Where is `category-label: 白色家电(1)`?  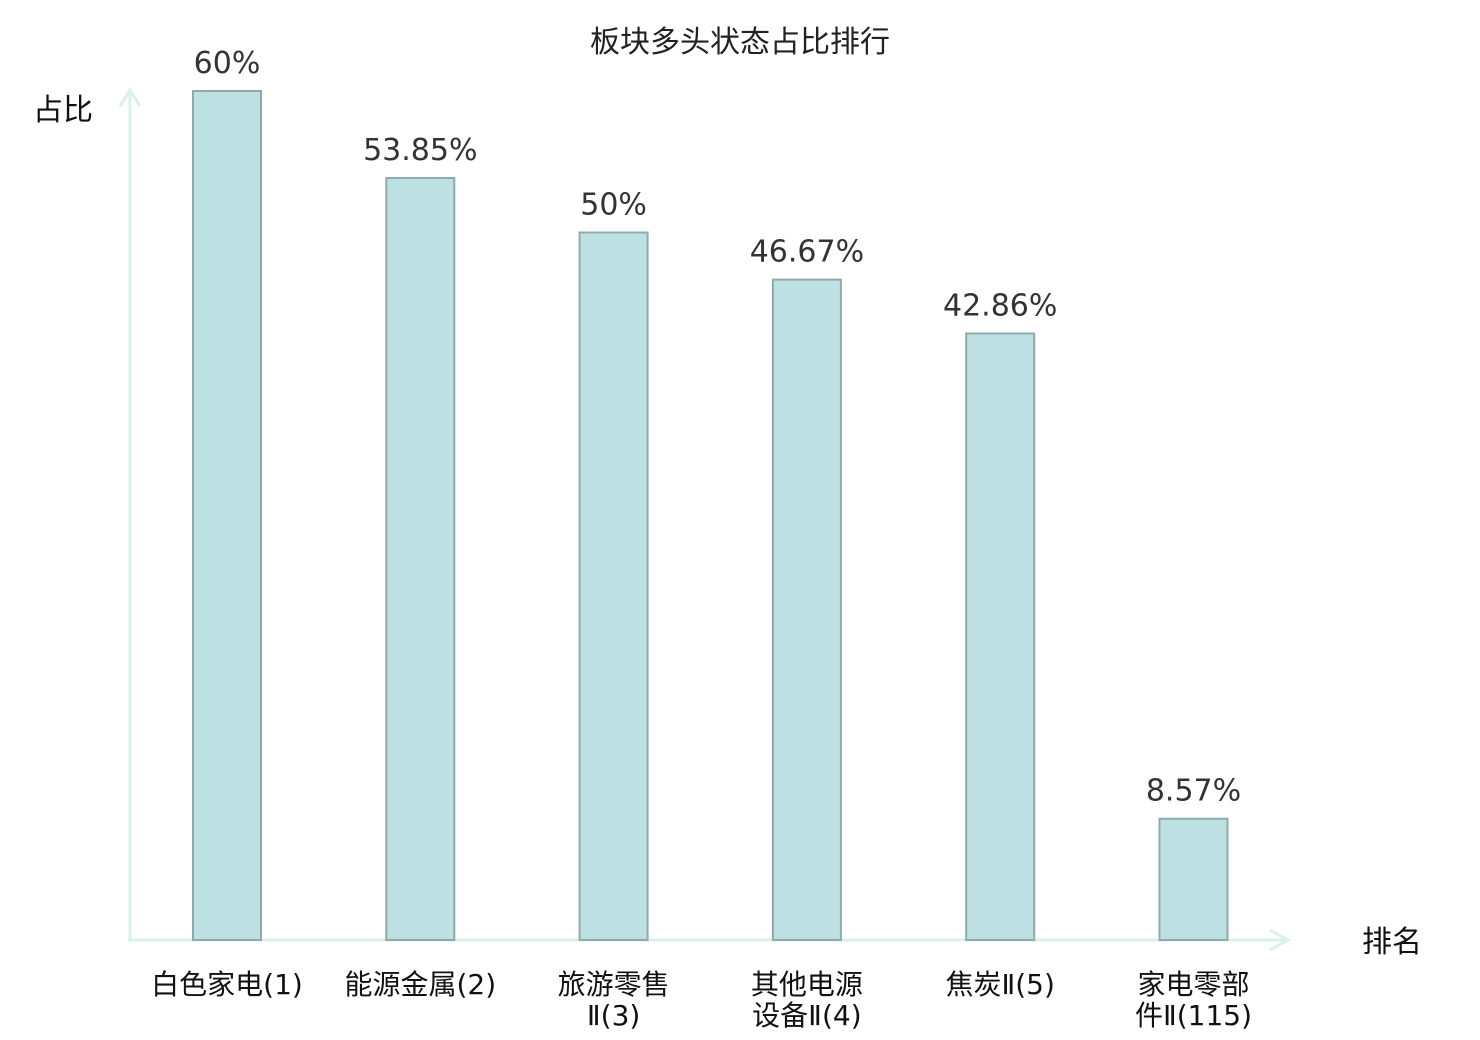 category-label: 白色家电(1) is located at coordinates (227, 984).